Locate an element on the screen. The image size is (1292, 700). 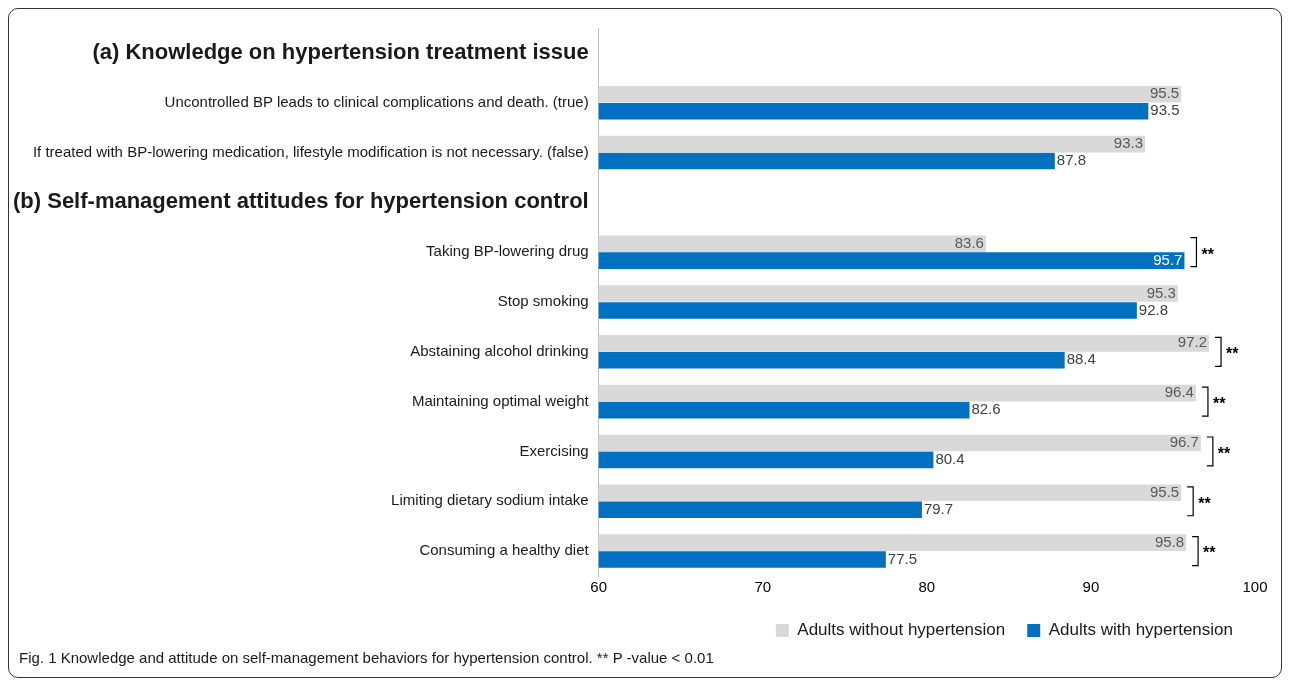
data-label: 93.3 is located at coordinates (1128, 143).